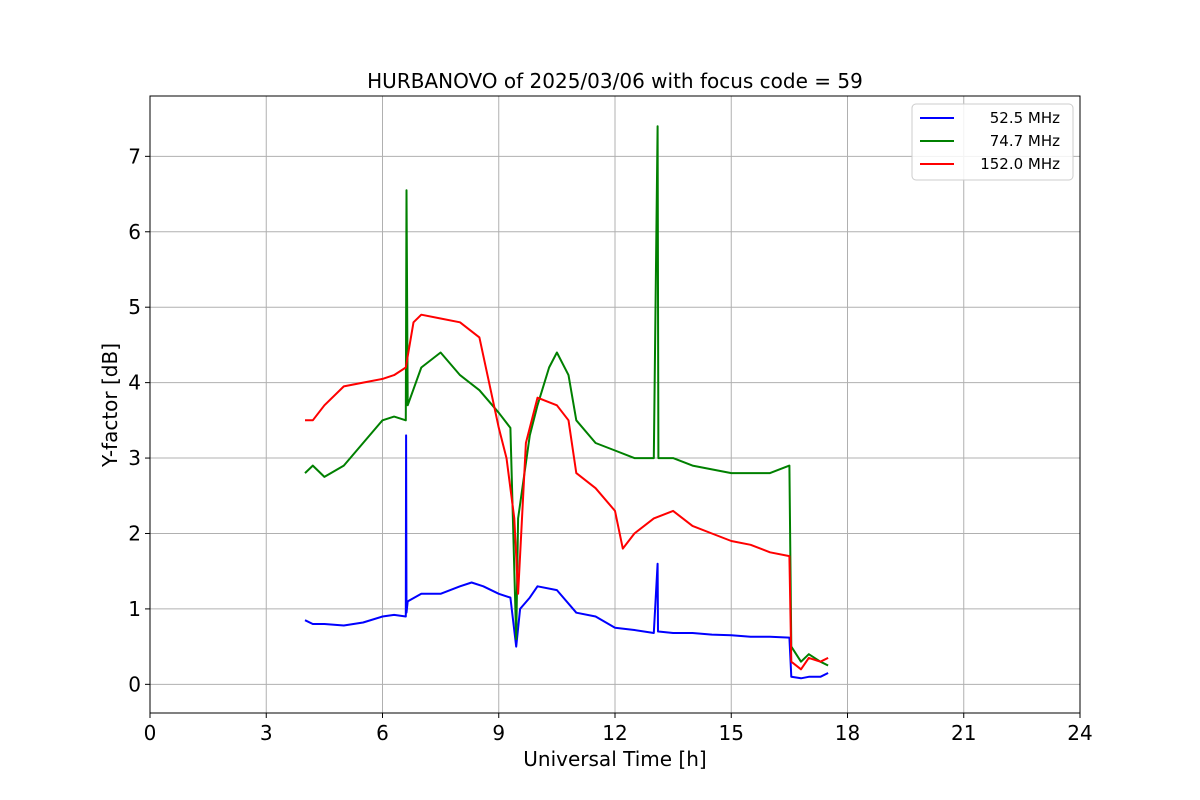 The height and width of the screenshot is (800, 1200). What do you see at coordinates (134, 609) in the screenshot?
I see `y-tick-label: 1` at bounding box center [134, 609].